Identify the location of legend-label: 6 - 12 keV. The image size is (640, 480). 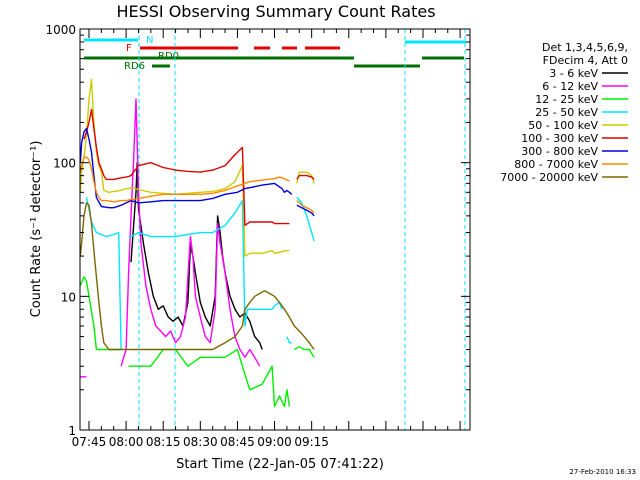
(570, 86).